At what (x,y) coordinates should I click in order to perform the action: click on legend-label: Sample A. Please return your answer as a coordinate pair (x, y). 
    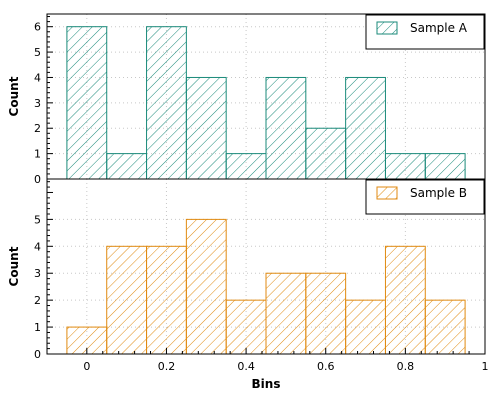
    Looking at the image, I should click on (439, 28).